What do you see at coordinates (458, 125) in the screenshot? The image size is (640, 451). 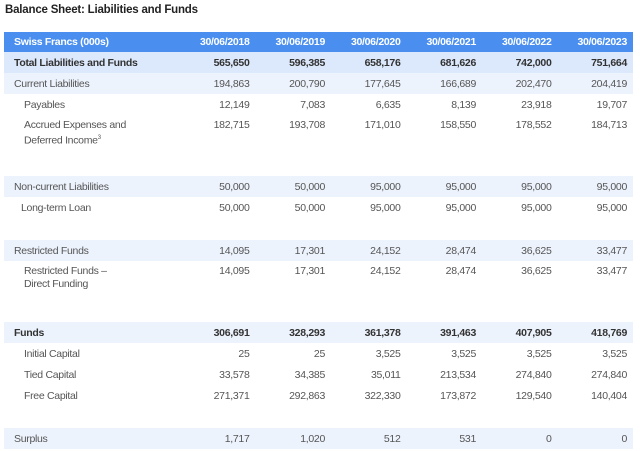 I see `cell-value: 158,550` at bounding box center [458, 125].